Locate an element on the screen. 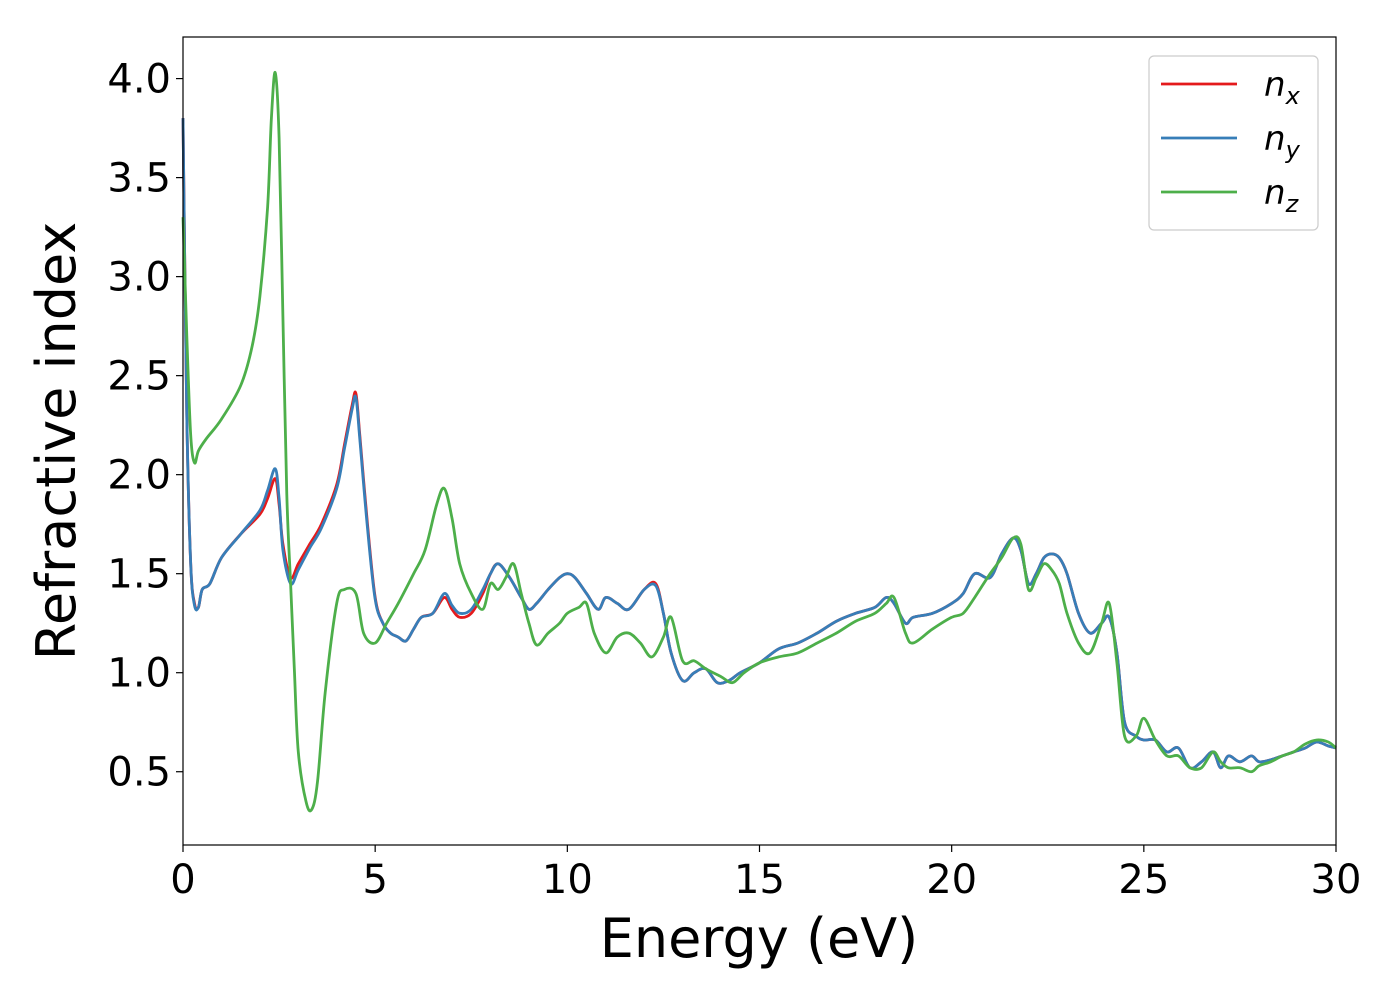  x-axis-ticks: 0 5 10 15 20 25 30 is located at coordinates (765, 874).